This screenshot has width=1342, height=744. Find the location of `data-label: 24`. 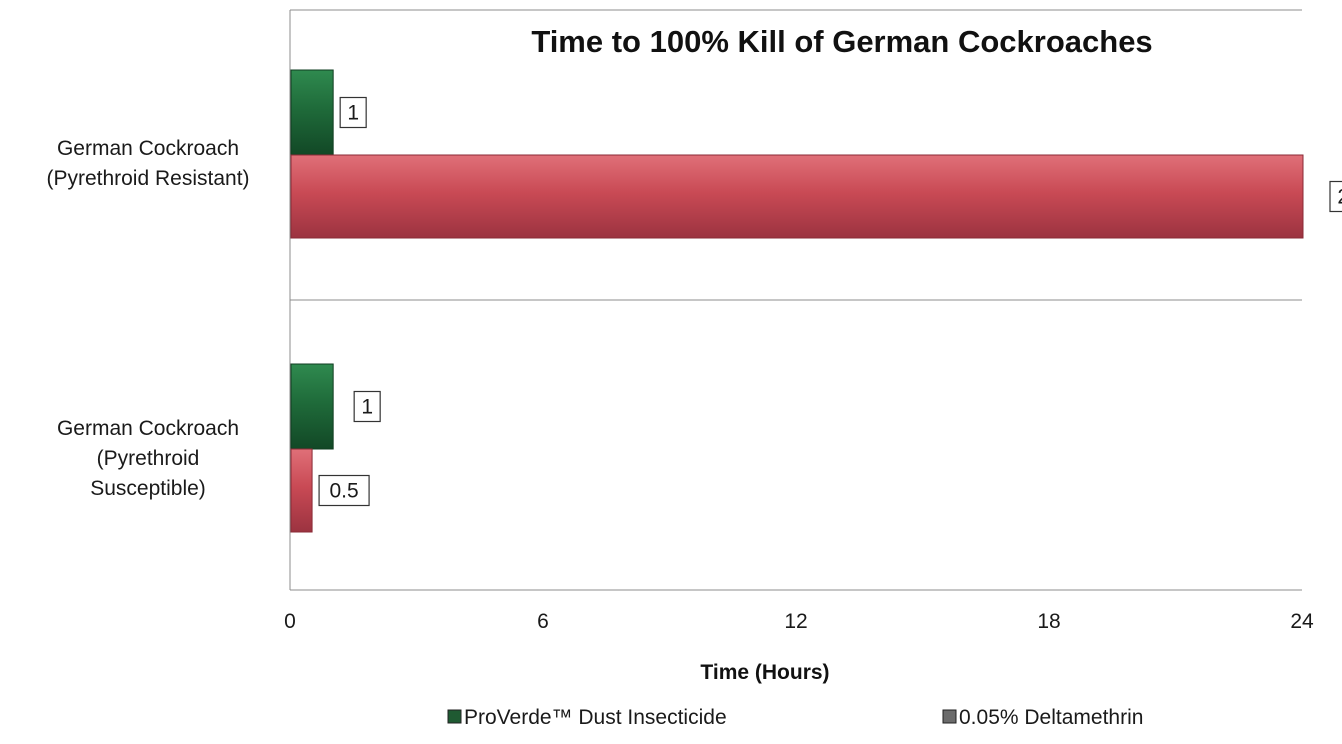

data-label: 24 is located at coordinates (1335, 196).